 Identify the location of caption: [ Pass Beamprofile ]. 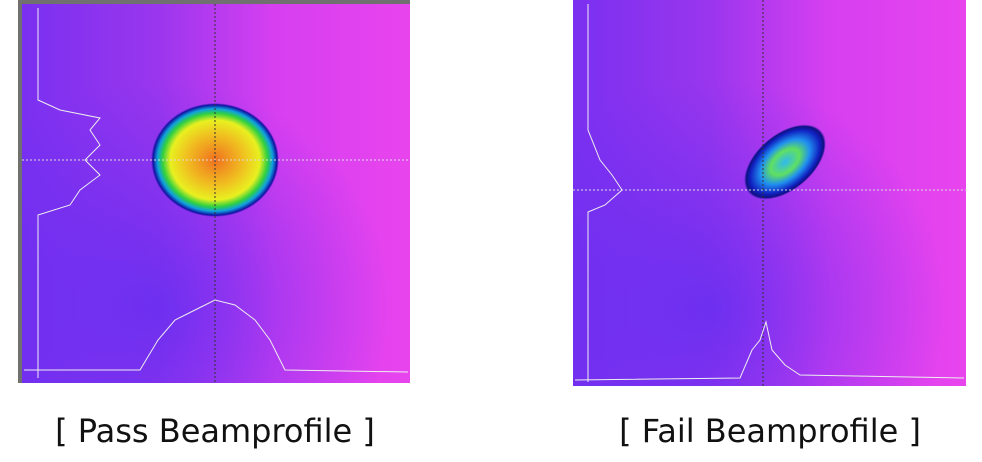
(215, 431).